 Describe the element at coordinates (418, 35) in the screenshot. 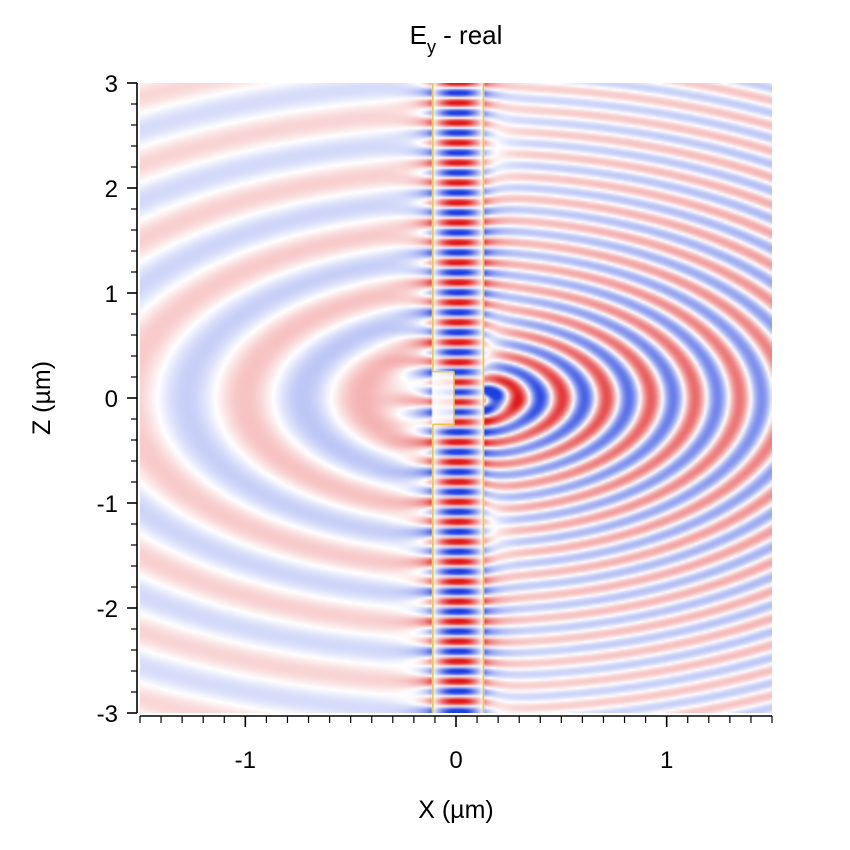

I see `title-symbol: E` at that location.